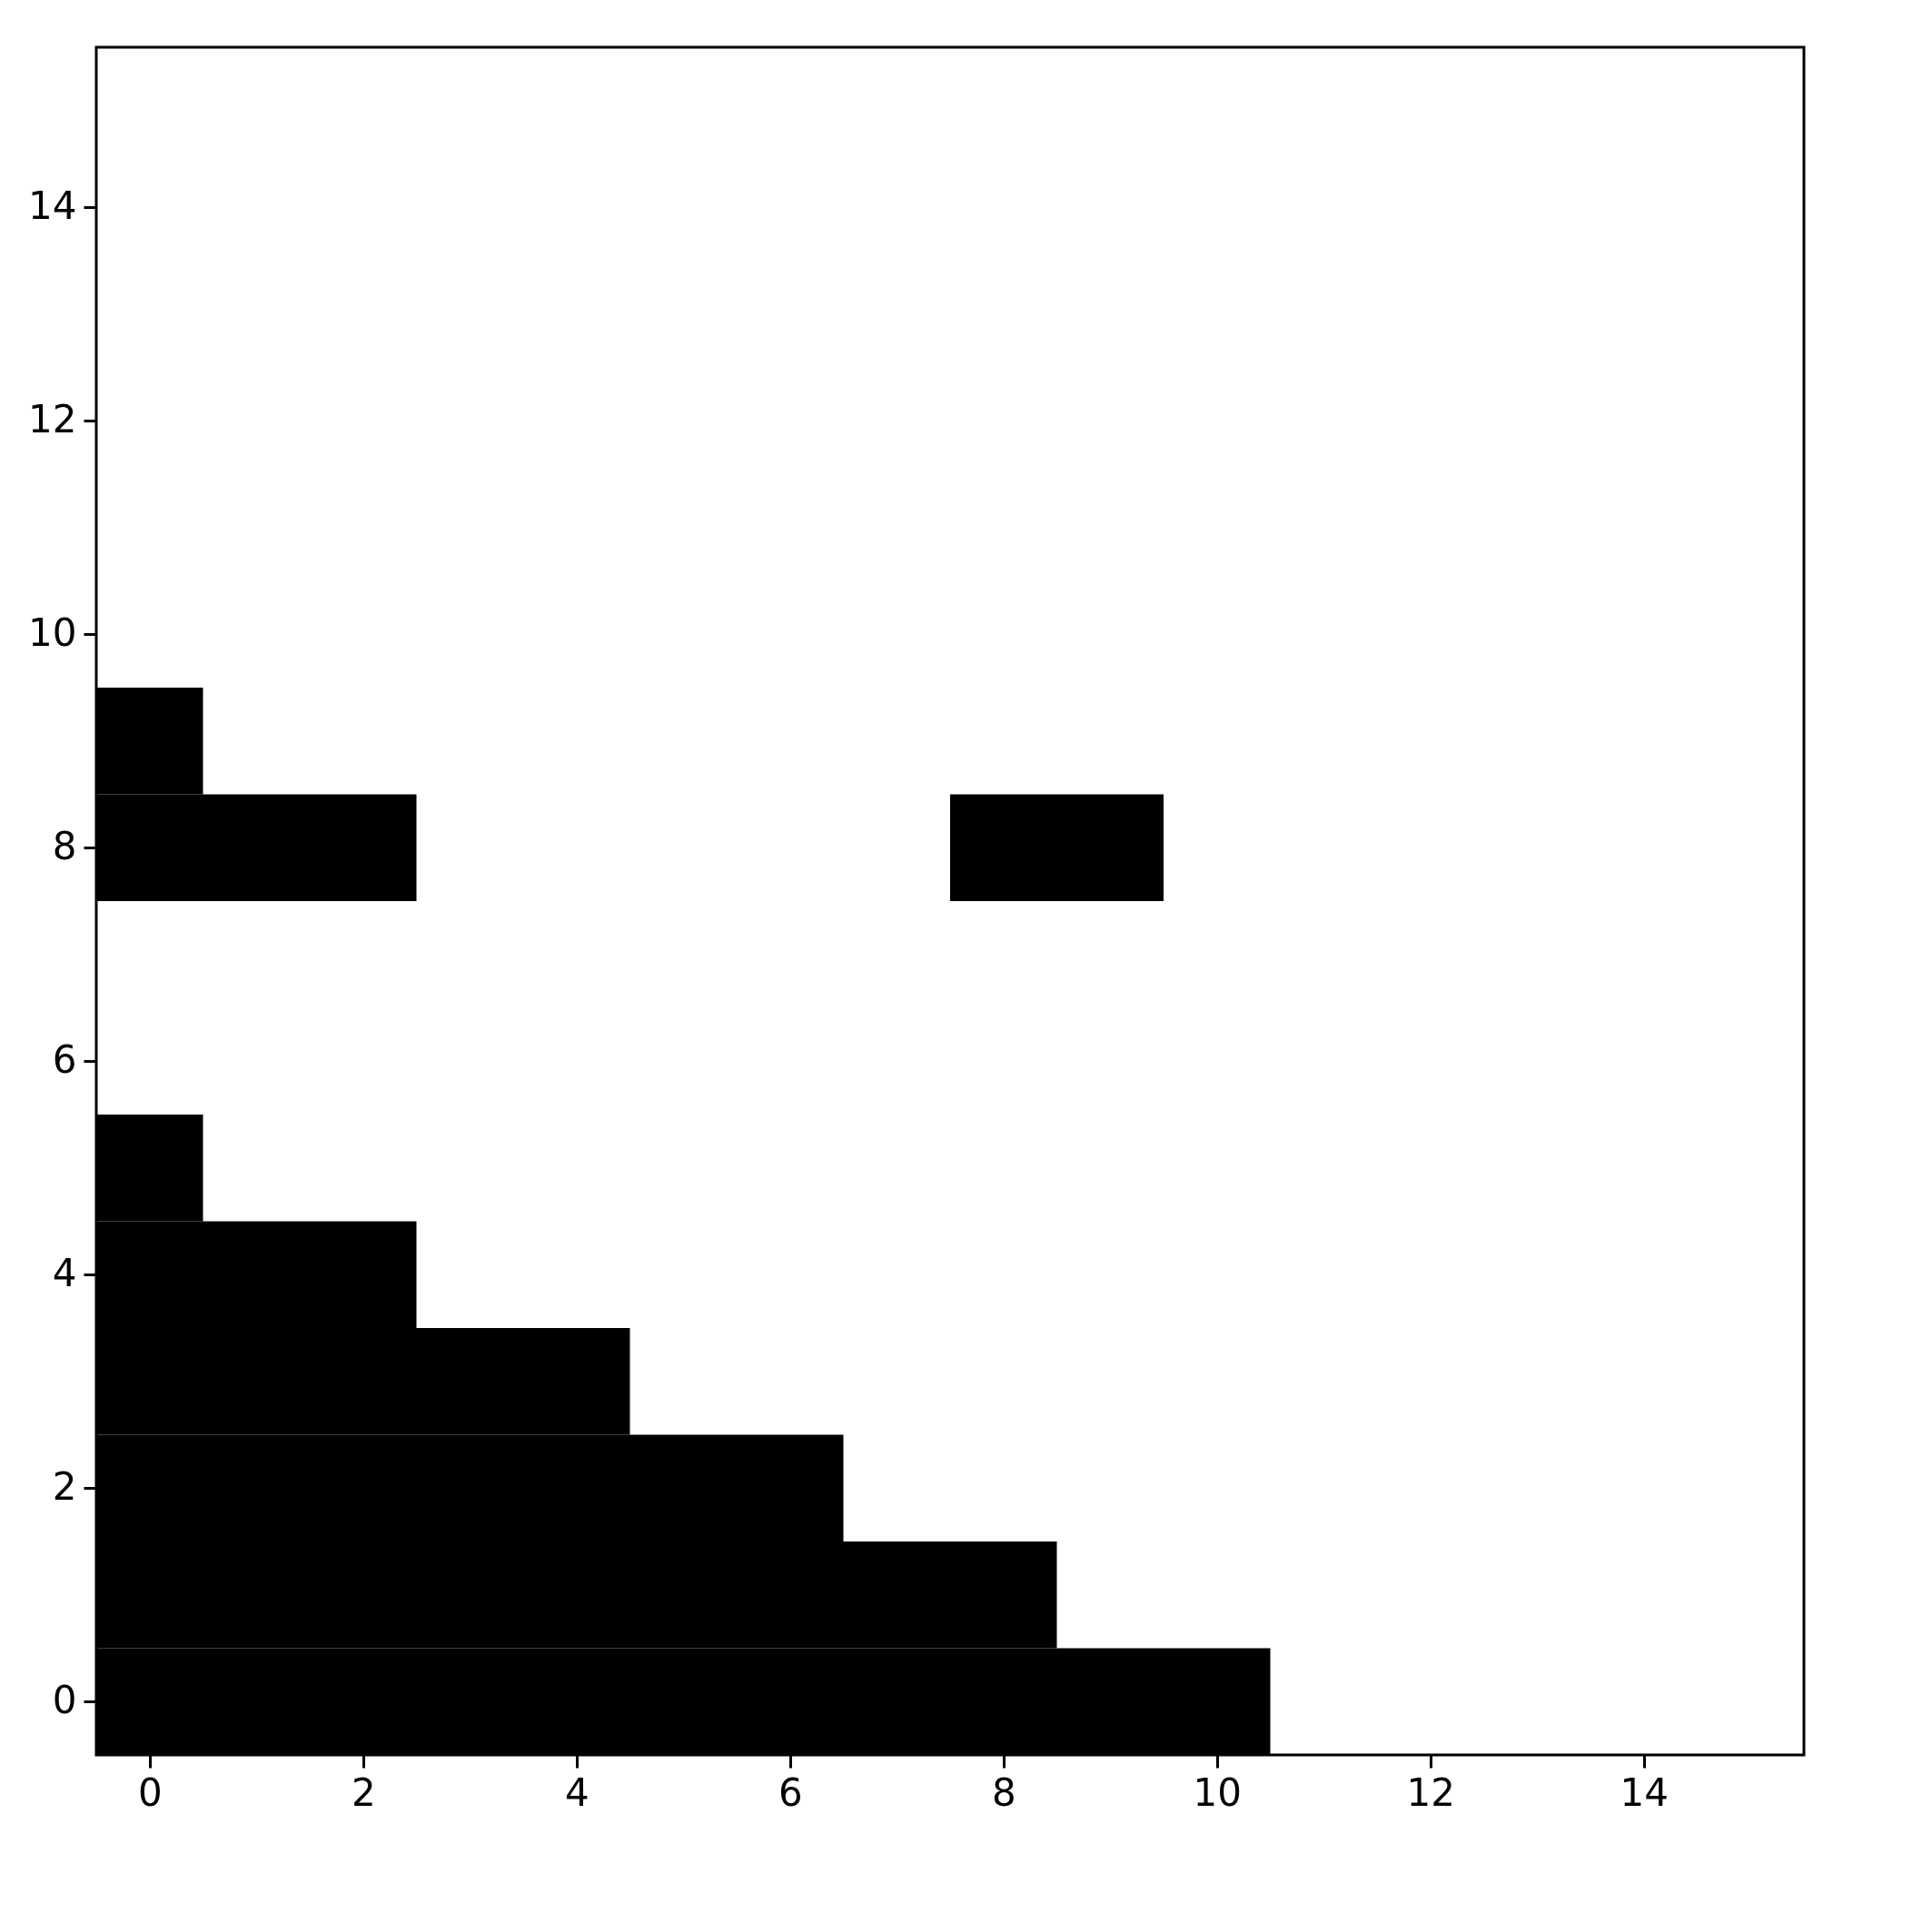 The image size is (1932, 1913). Describe the element at coordinates (52, 206) in the screenshot. I see `y-tick-label: 14` at that location.